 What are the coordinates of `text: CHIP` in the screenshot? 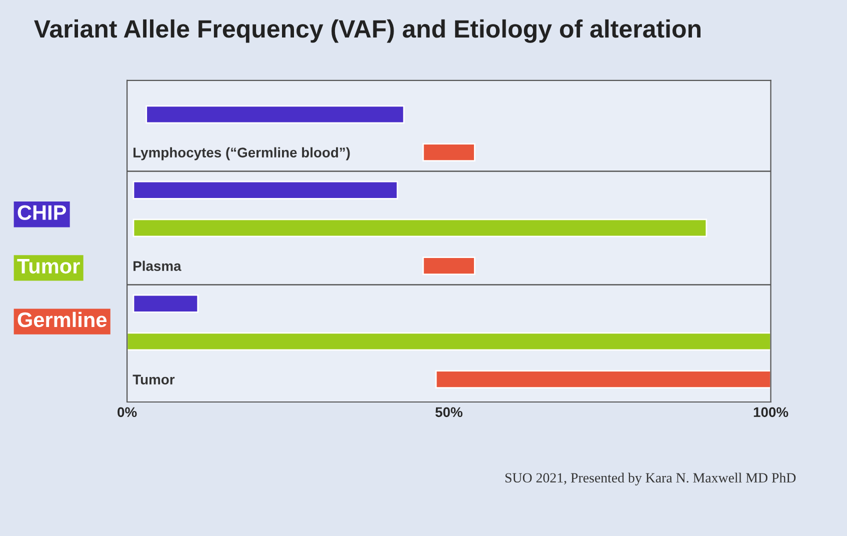 It's located at (42, 212).